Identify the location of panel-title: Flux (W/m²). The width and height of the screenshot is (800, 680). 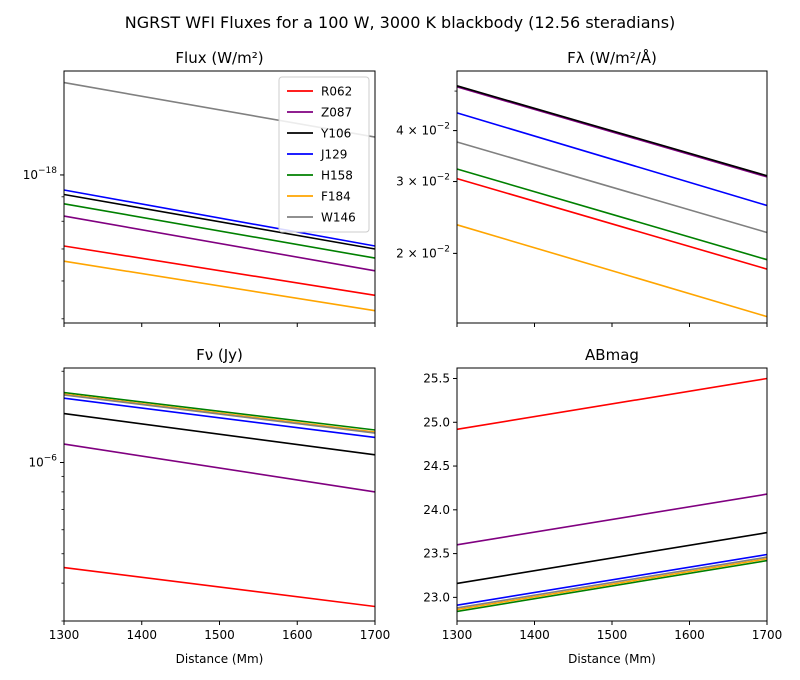
(219, 58).